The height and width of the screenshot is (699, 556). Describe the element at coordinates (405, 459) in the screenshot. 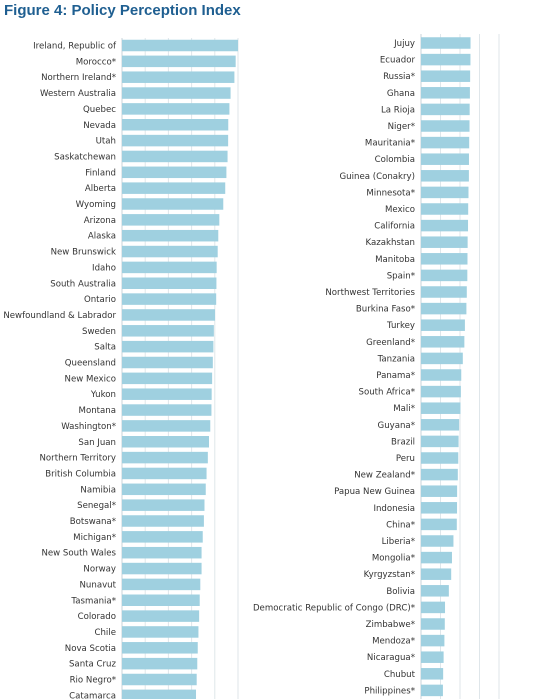

I see `category-label: Peru` at that location.